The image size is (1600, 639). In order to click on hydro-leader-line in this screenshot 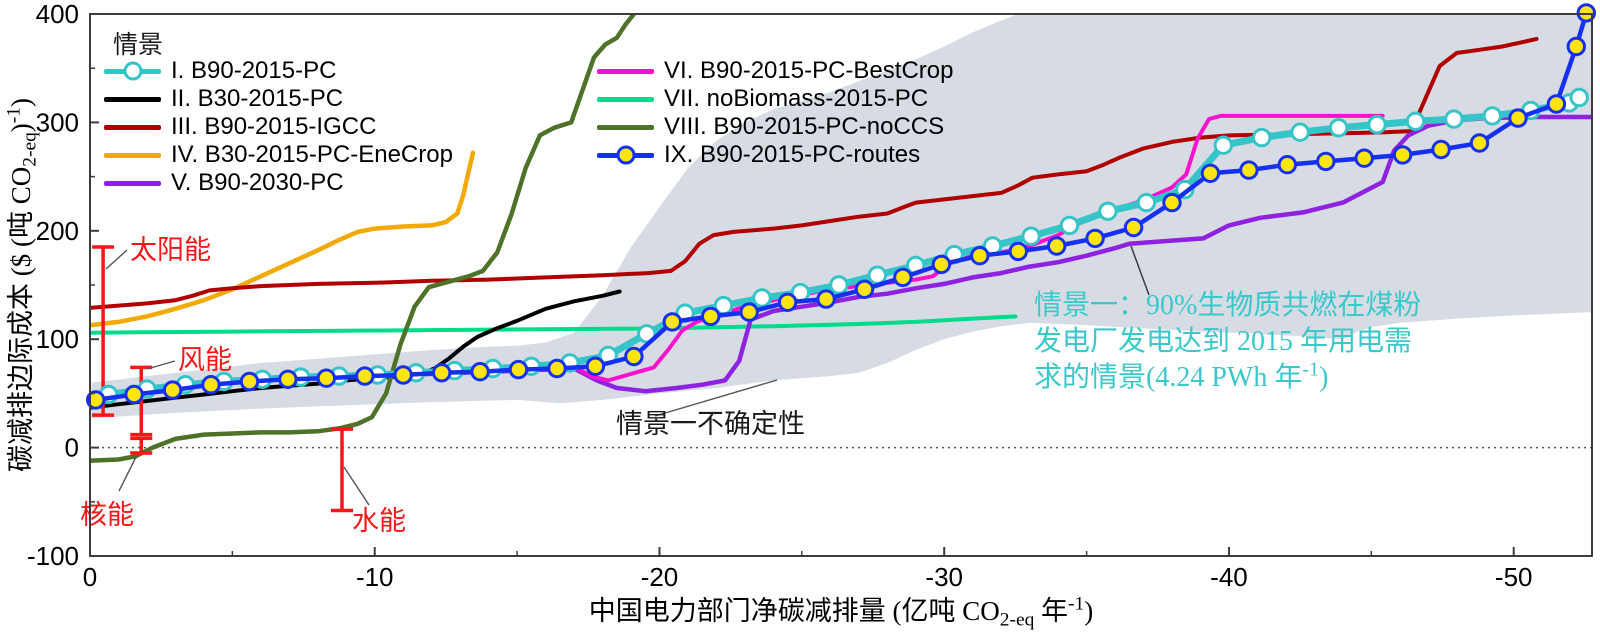, I will do `click(356, 486)`.